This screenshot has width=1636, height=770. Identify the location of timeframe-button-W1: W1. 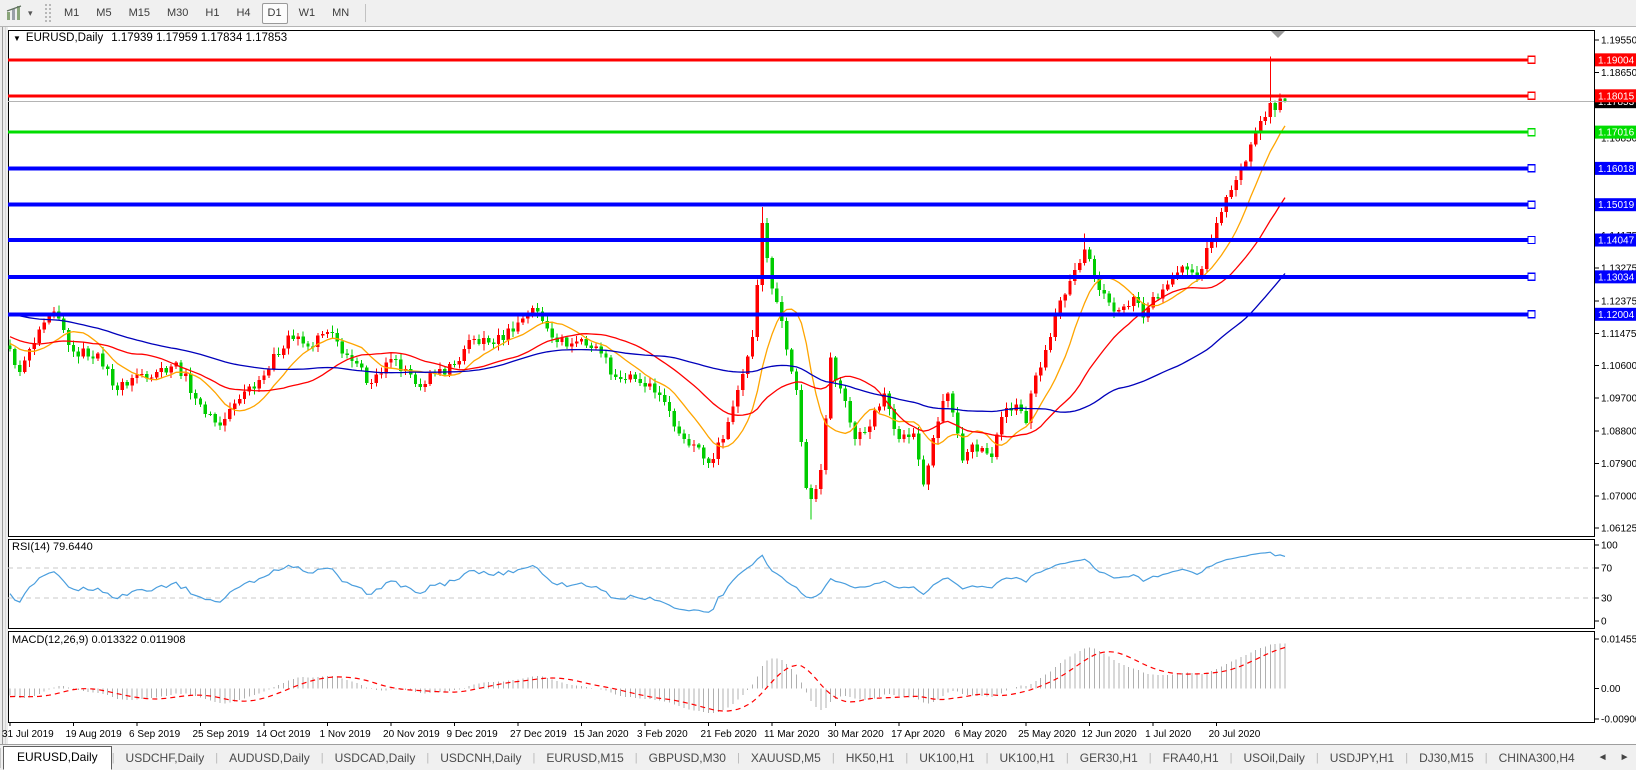
(307, 12).